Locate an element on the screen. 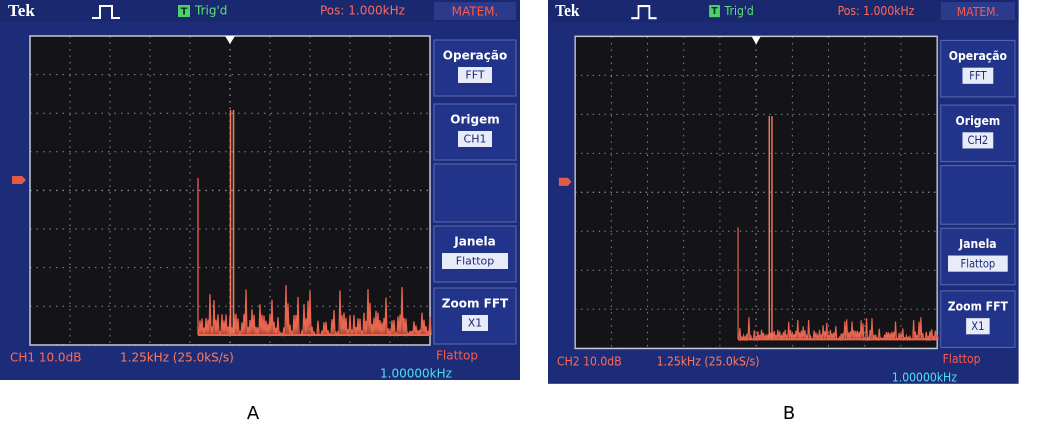 The height and width of the screenshot is (431, 1048). fft-trace is located at coordinates (314, 258).